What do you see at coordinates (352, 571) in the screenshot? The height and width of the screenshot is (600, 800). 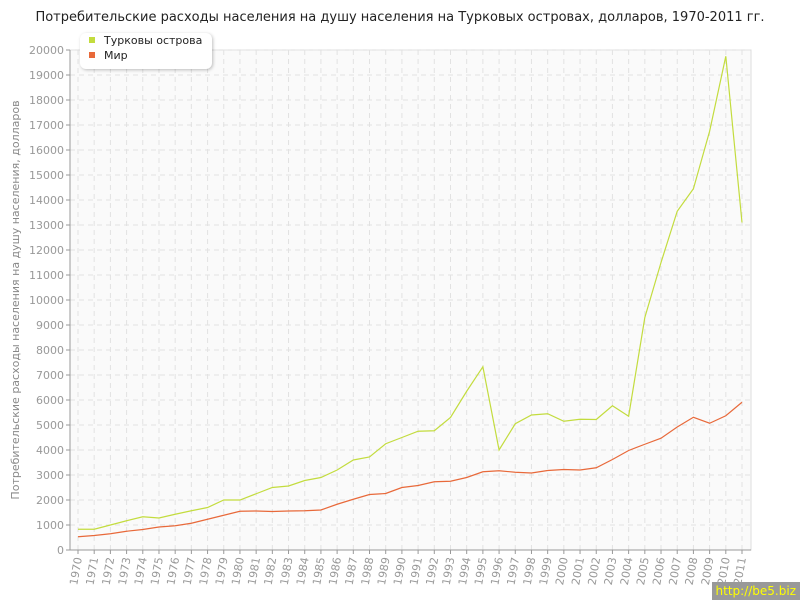 I see `x-tick-label: 1987` at bounding box center [352, 571].